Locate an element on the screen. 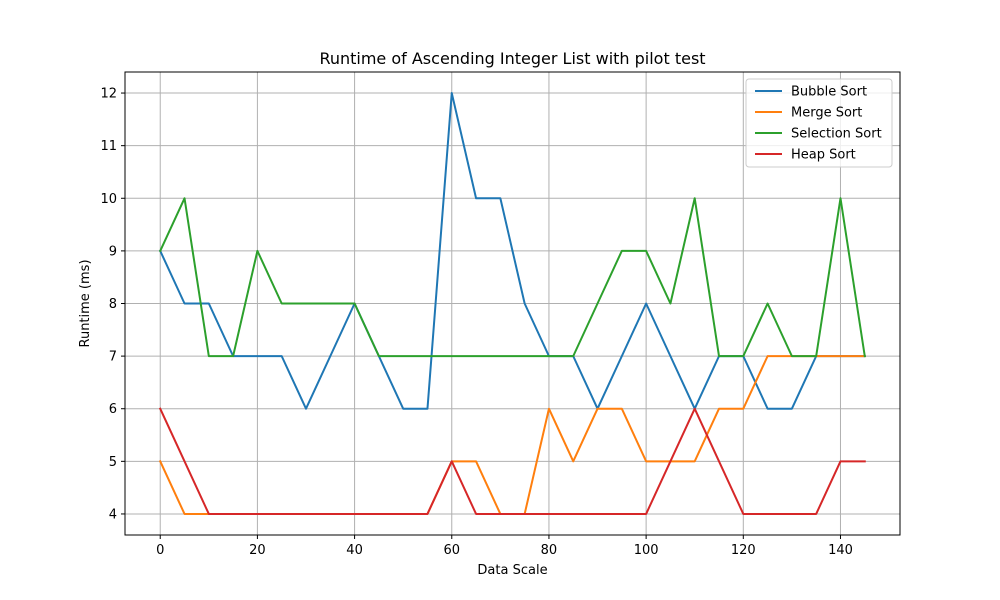  y-tick-label: 10 is located at coordinates (108, 199).